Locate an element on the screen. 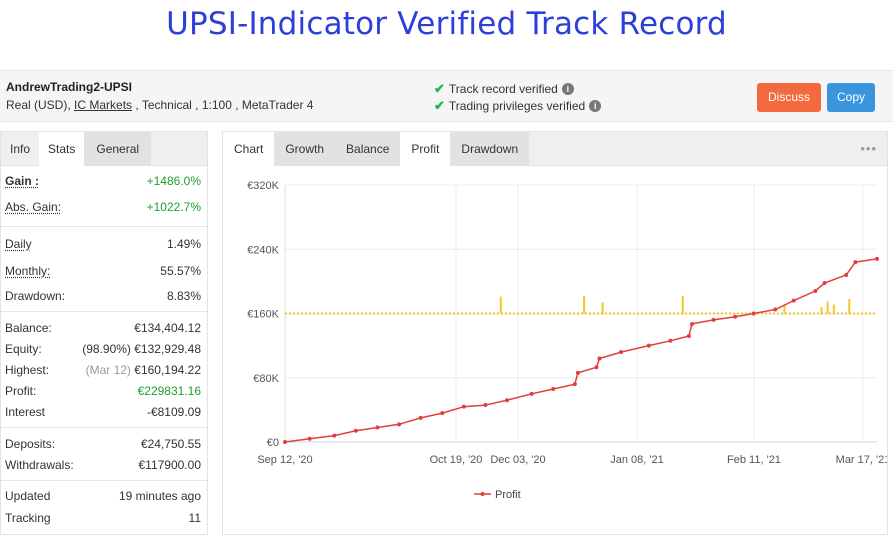 The height and width of the screenshot is (546, 893). copy-button: Copy is located at coordinates (851, 97).